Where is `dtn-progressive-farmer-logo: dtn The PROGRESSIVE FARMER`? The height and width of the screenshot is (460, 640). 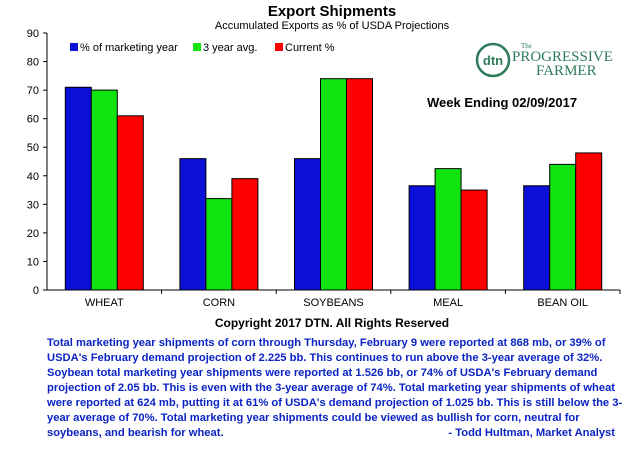
dtn-progressive-farmer-logo: dtn The PROGRESSIVE FARMER is located at coordinates (544, 60).